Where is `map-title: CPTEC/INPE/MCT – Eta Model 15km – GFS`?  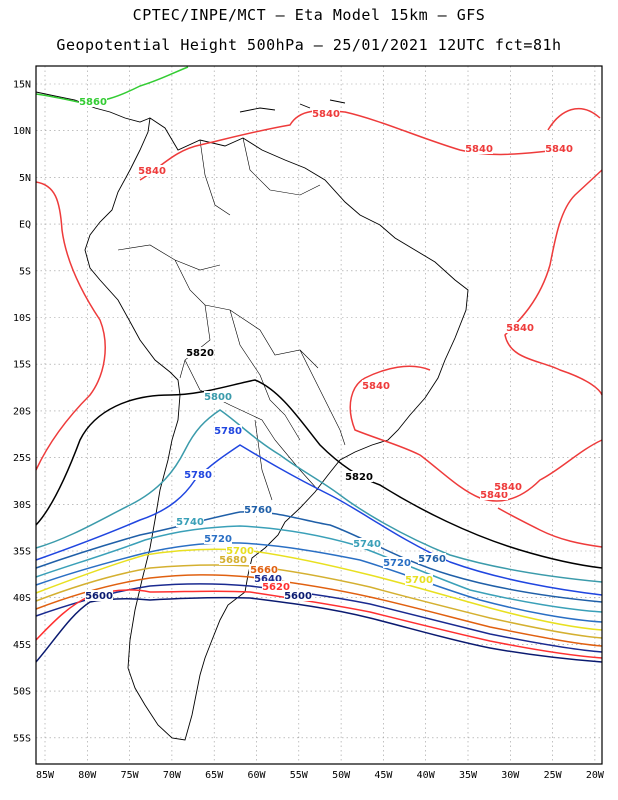
map-title: CPTEC/INPE/MCT – Eta Model 15km – GFS is located at coordinates (309, 15).